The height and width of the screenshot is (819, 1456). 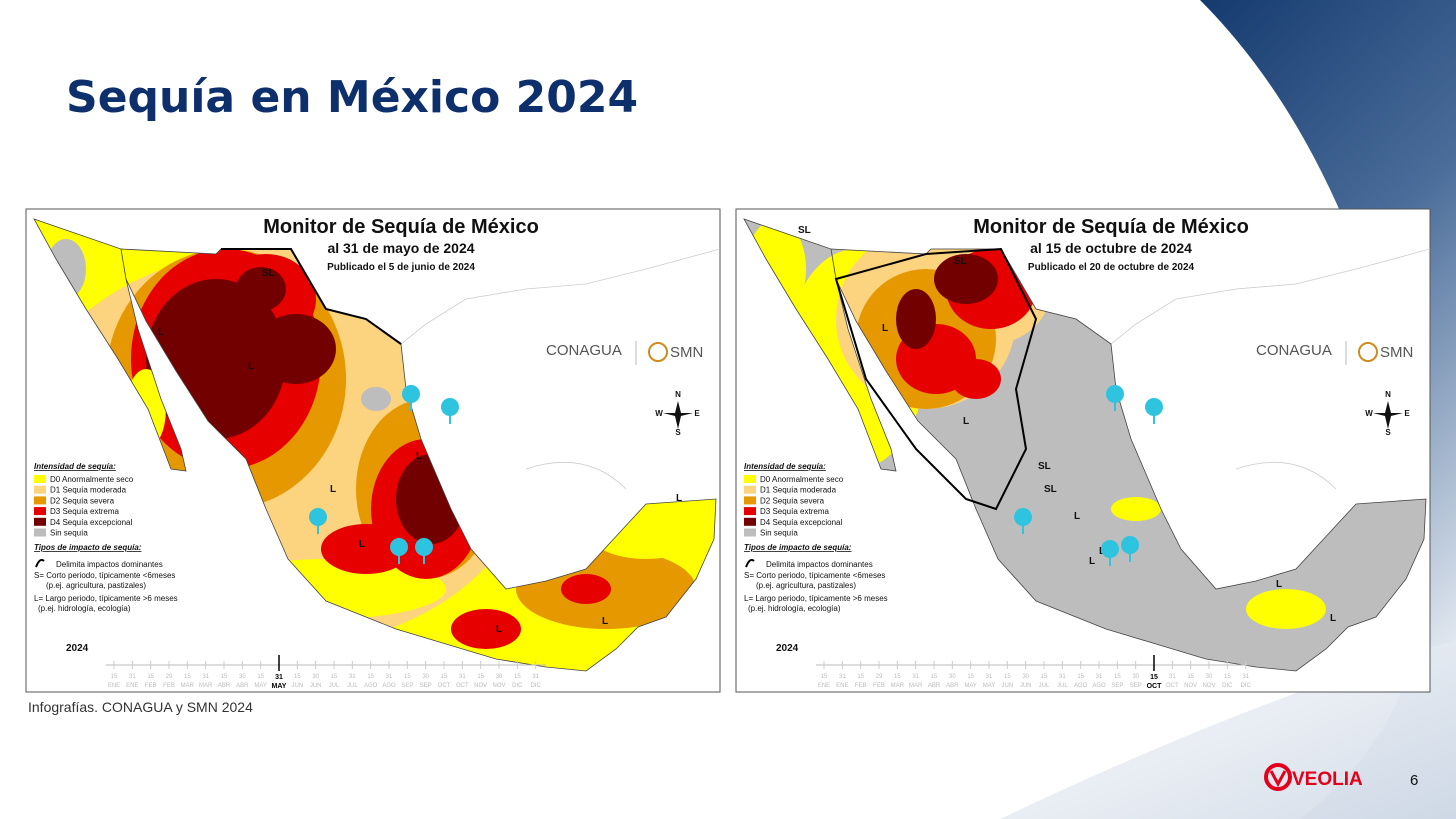 What do you see at coordinates (806, 585) in the screenshot?
I see `impact-text: (p.ej. agricultura, pastizales)` at bounding box center [806, 585].